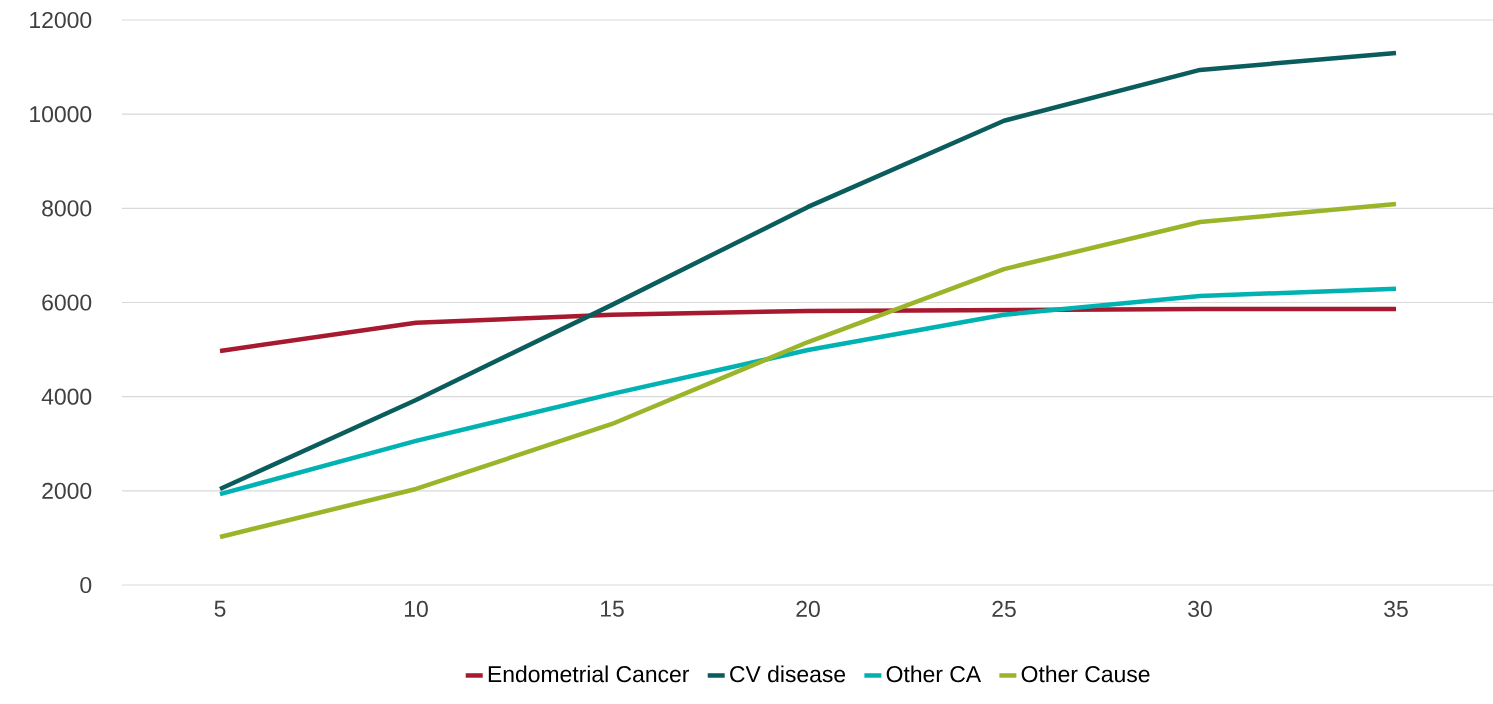 This screenshot has height=704, width=1493. What do you see at coordinates (67, 490) in the screenshot?
I see `y-tick-label: 2000` at bounding box center [67, 490].